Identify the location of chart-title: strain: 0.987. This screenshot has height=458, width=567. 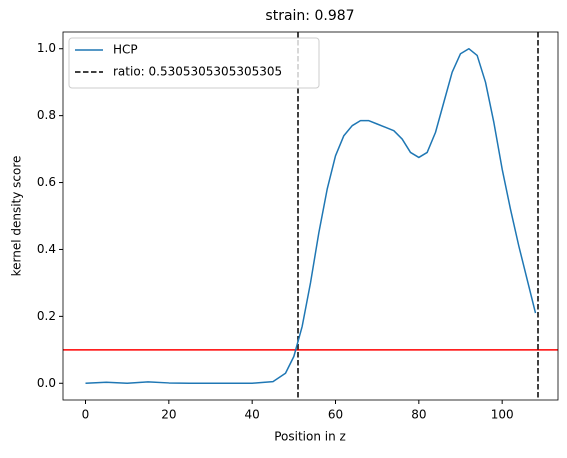
(309, 16).